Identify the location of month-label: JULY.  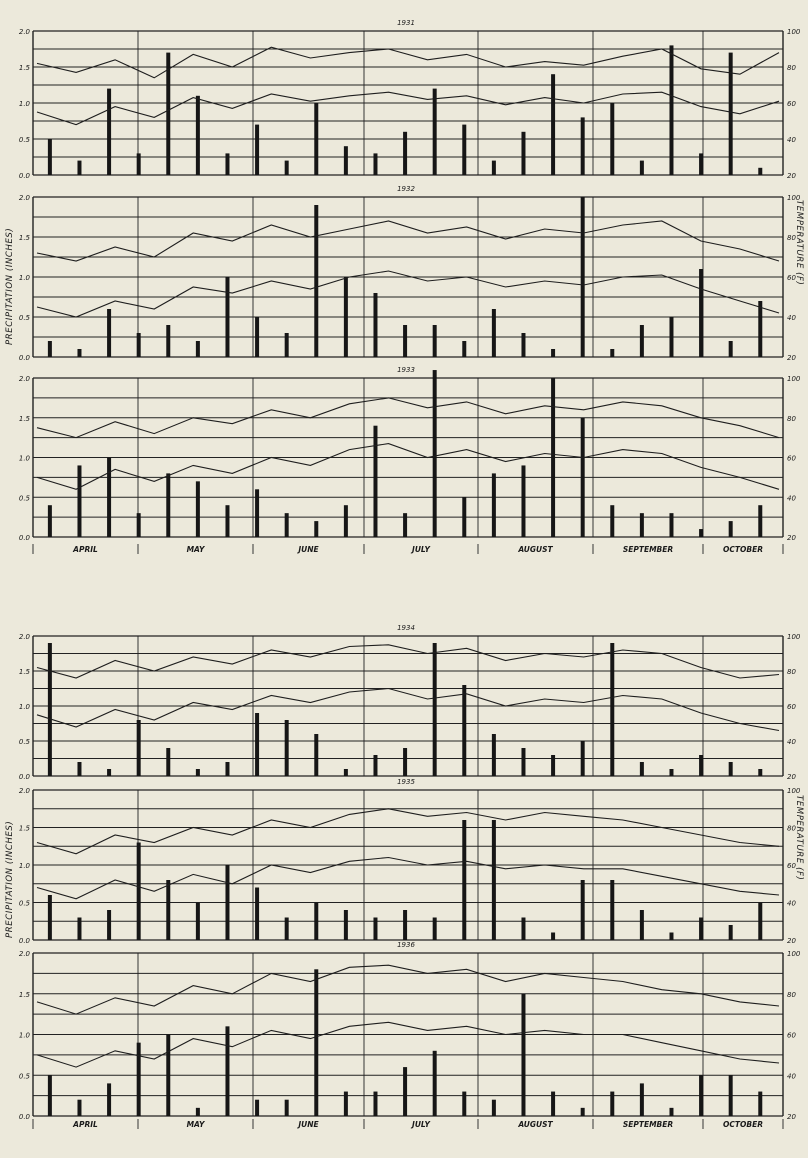
(420, 549).